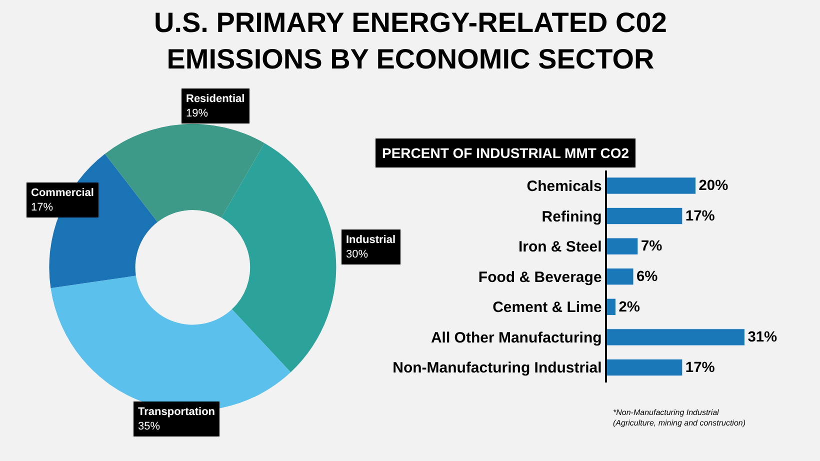  What do you see at coordinates (62, 193) in the screenshot?
I see `slice-label: Commercial` at bounding box center [62, 193].